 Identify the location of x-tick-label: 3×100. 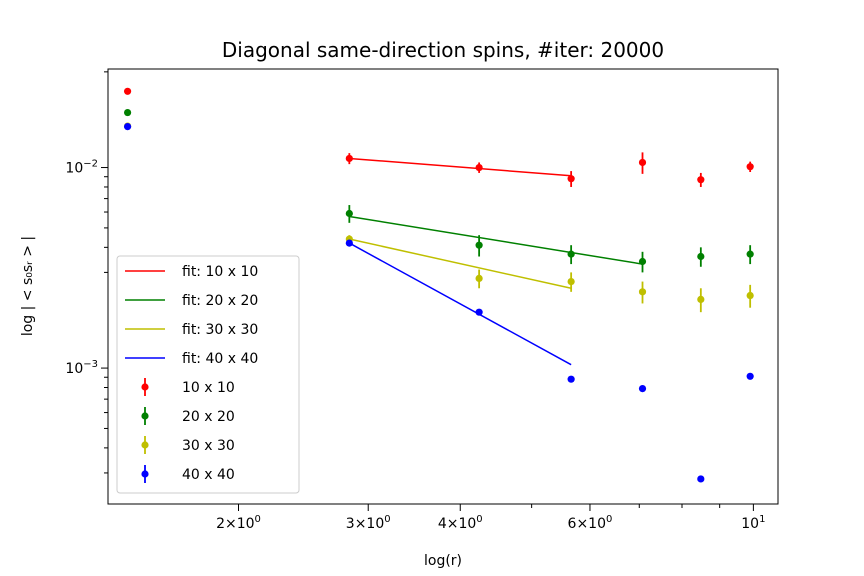
(368, 523).